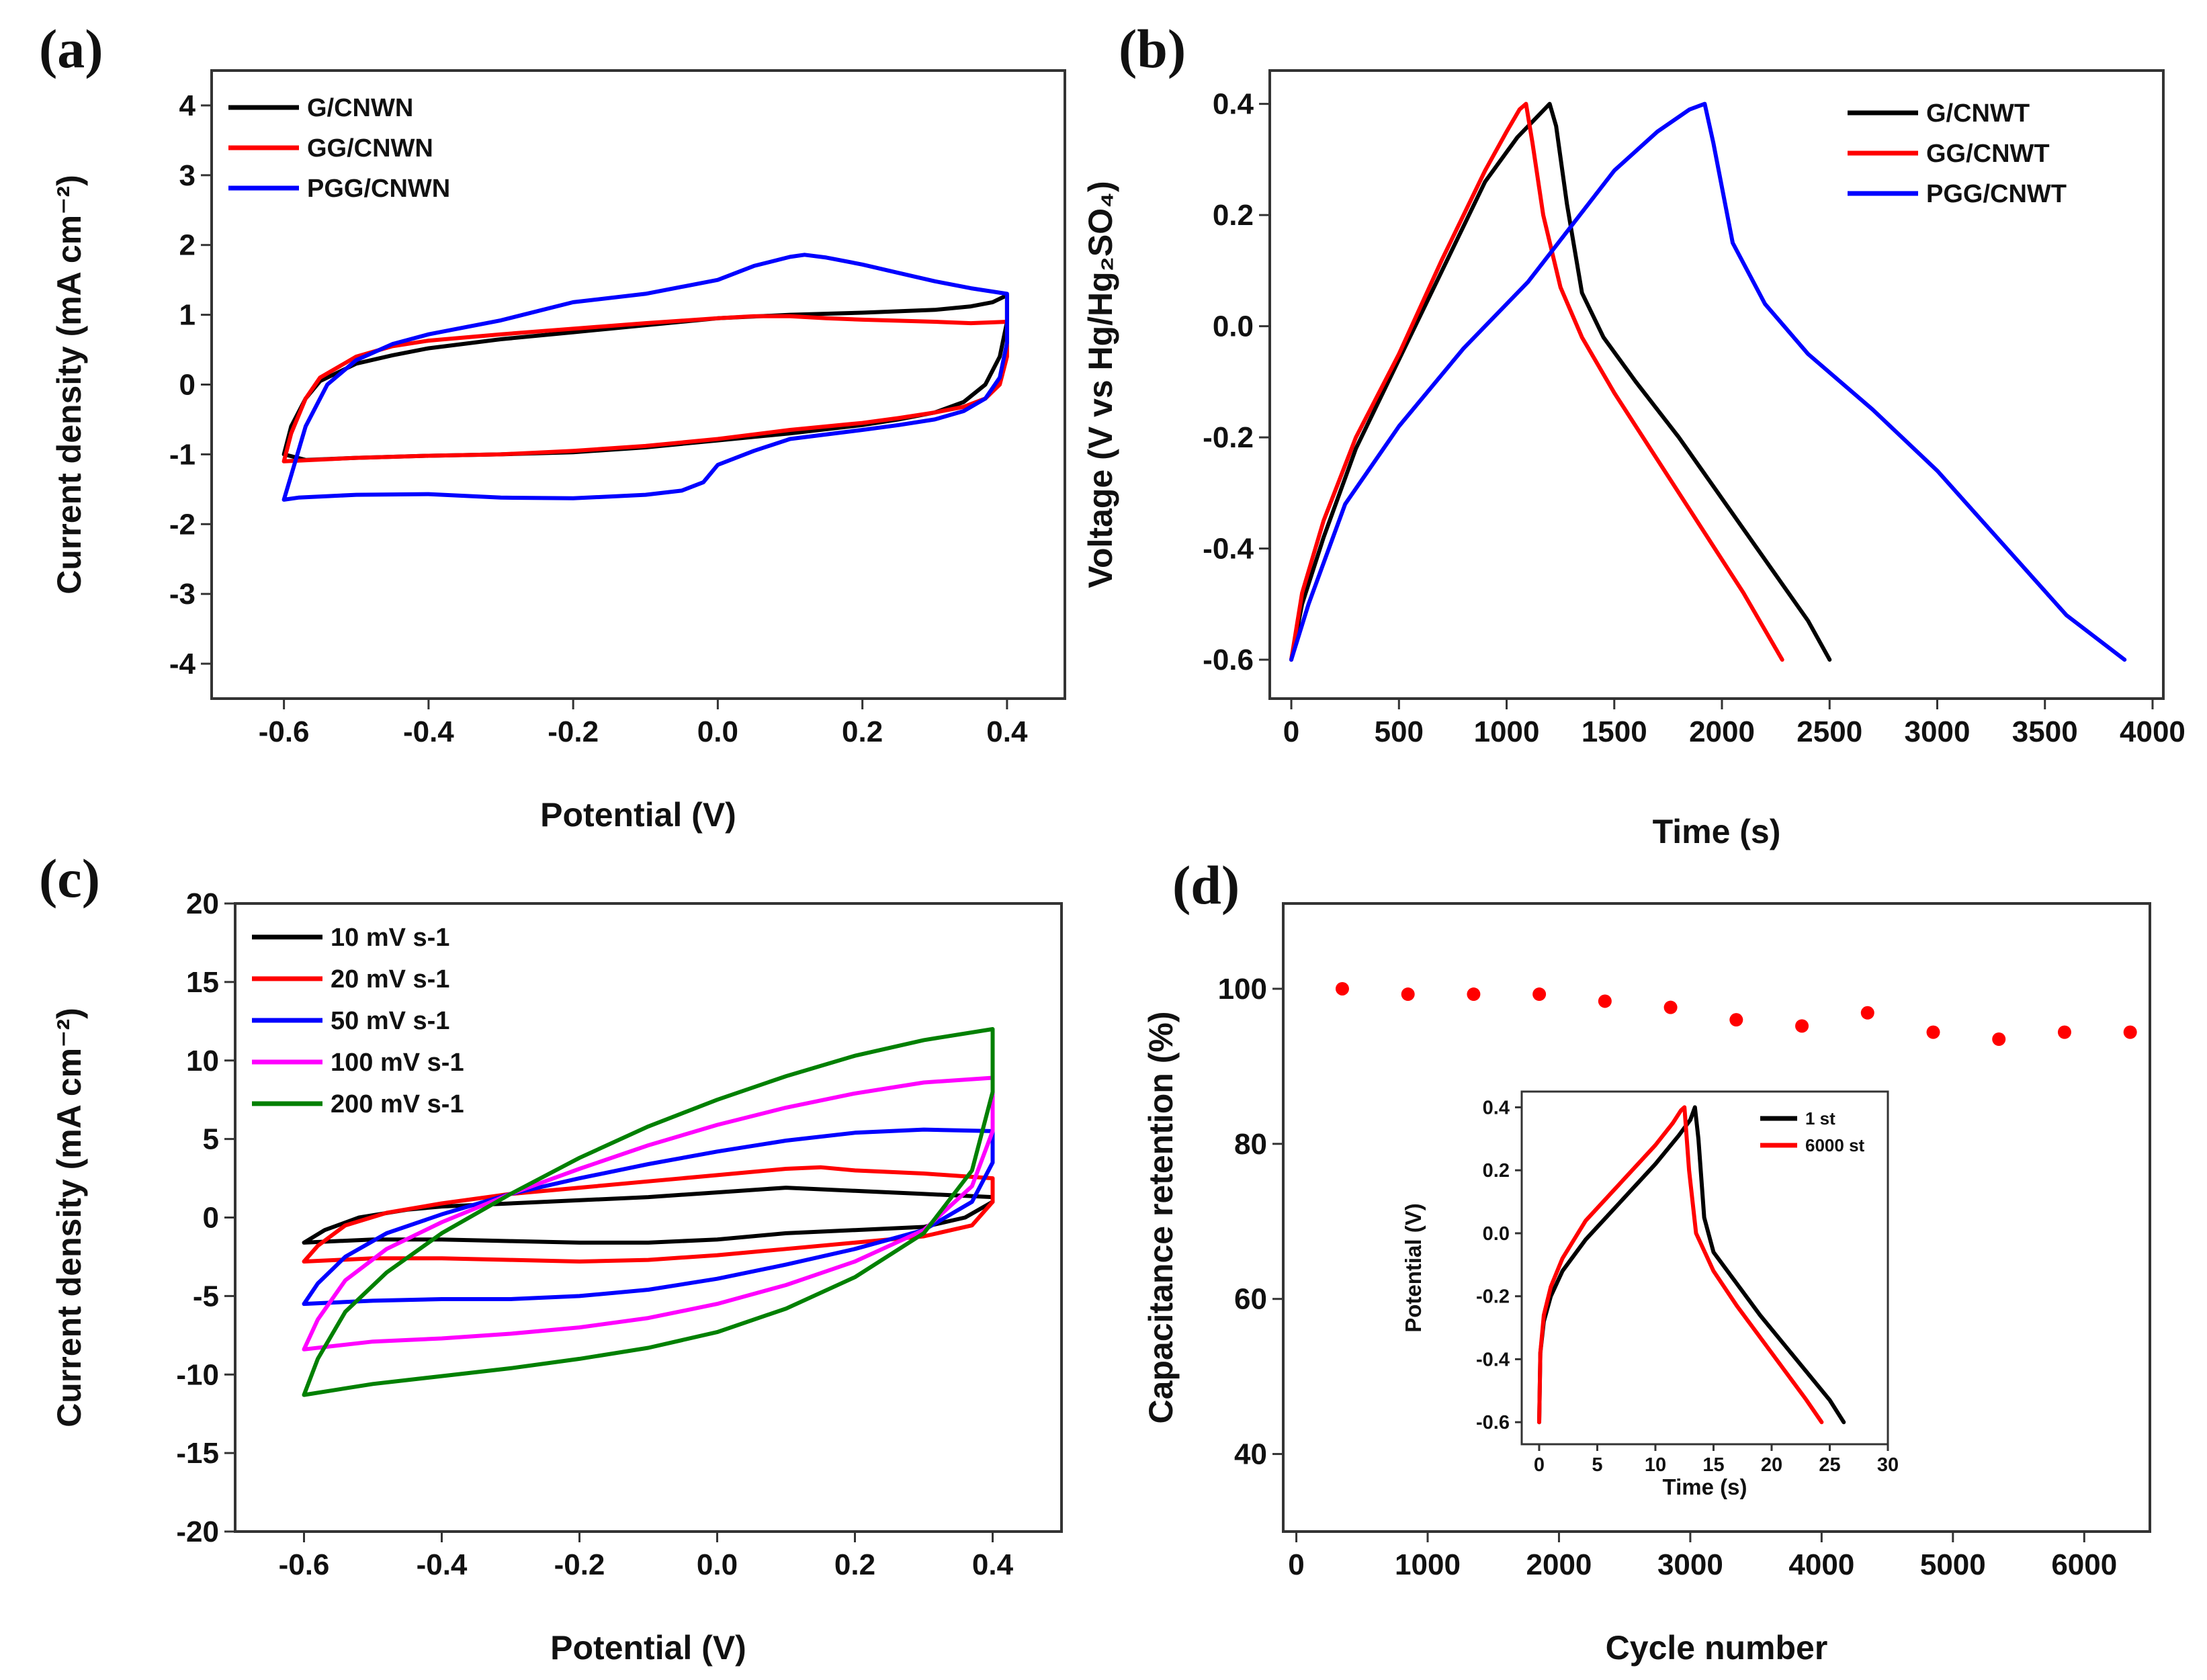 This screenshot has height=1680, width=2207. I want to click on y-tick-label: 2, so click(187, 245).